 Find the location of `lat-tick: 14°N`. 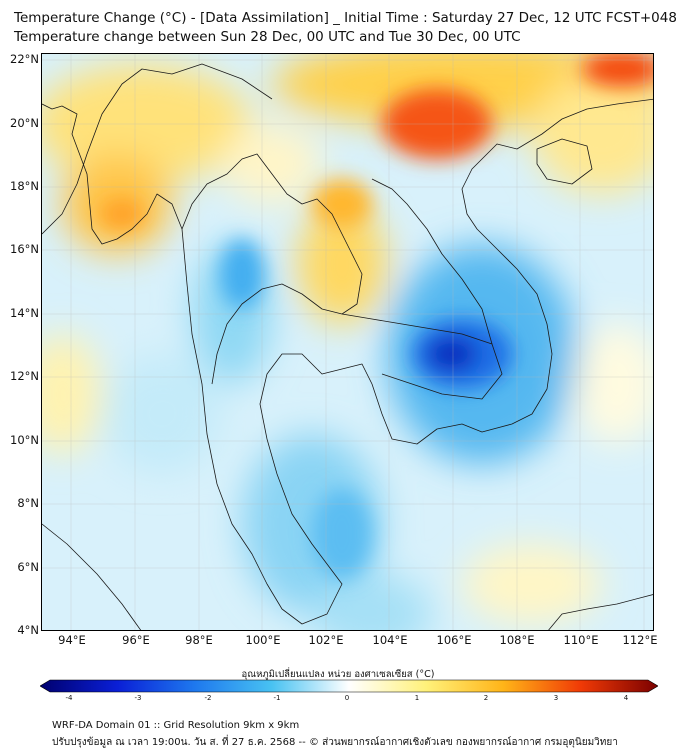

lat-tick: 14°N is located at coordinates (24, 313).